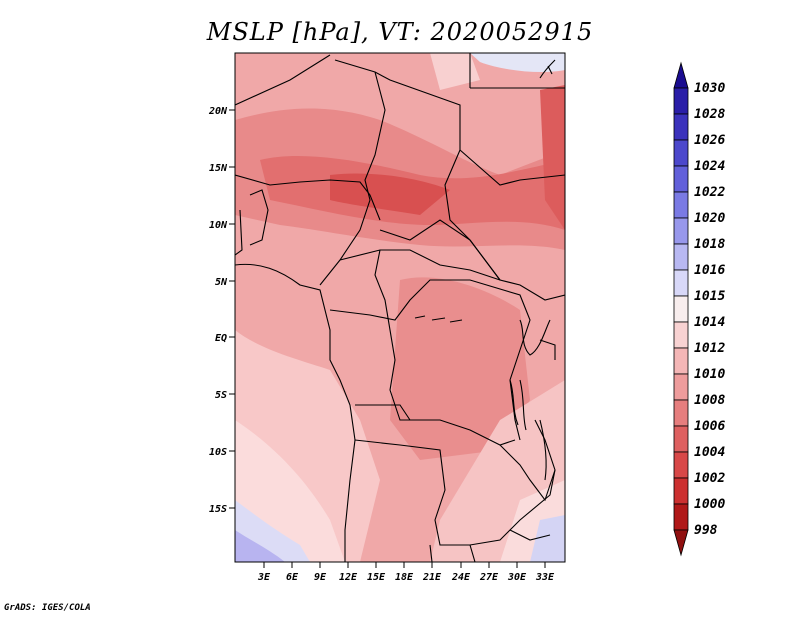 The width and height of the screenshot is (800, 618). What do you see at coordinates (545, 577) in the screenshot?
I see `lon-label: 33E` at bounding box center [545, 577].